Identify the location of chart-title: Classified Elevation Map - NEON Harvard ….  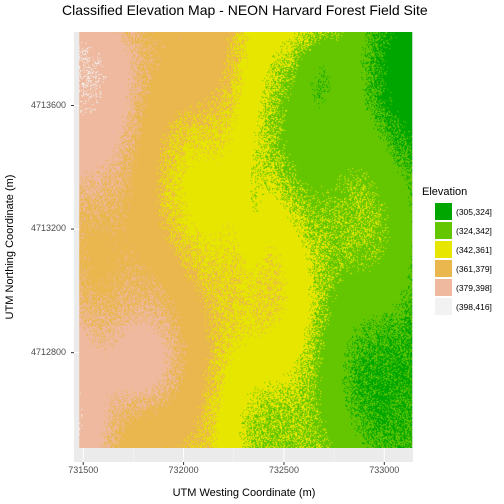
(245, 10).